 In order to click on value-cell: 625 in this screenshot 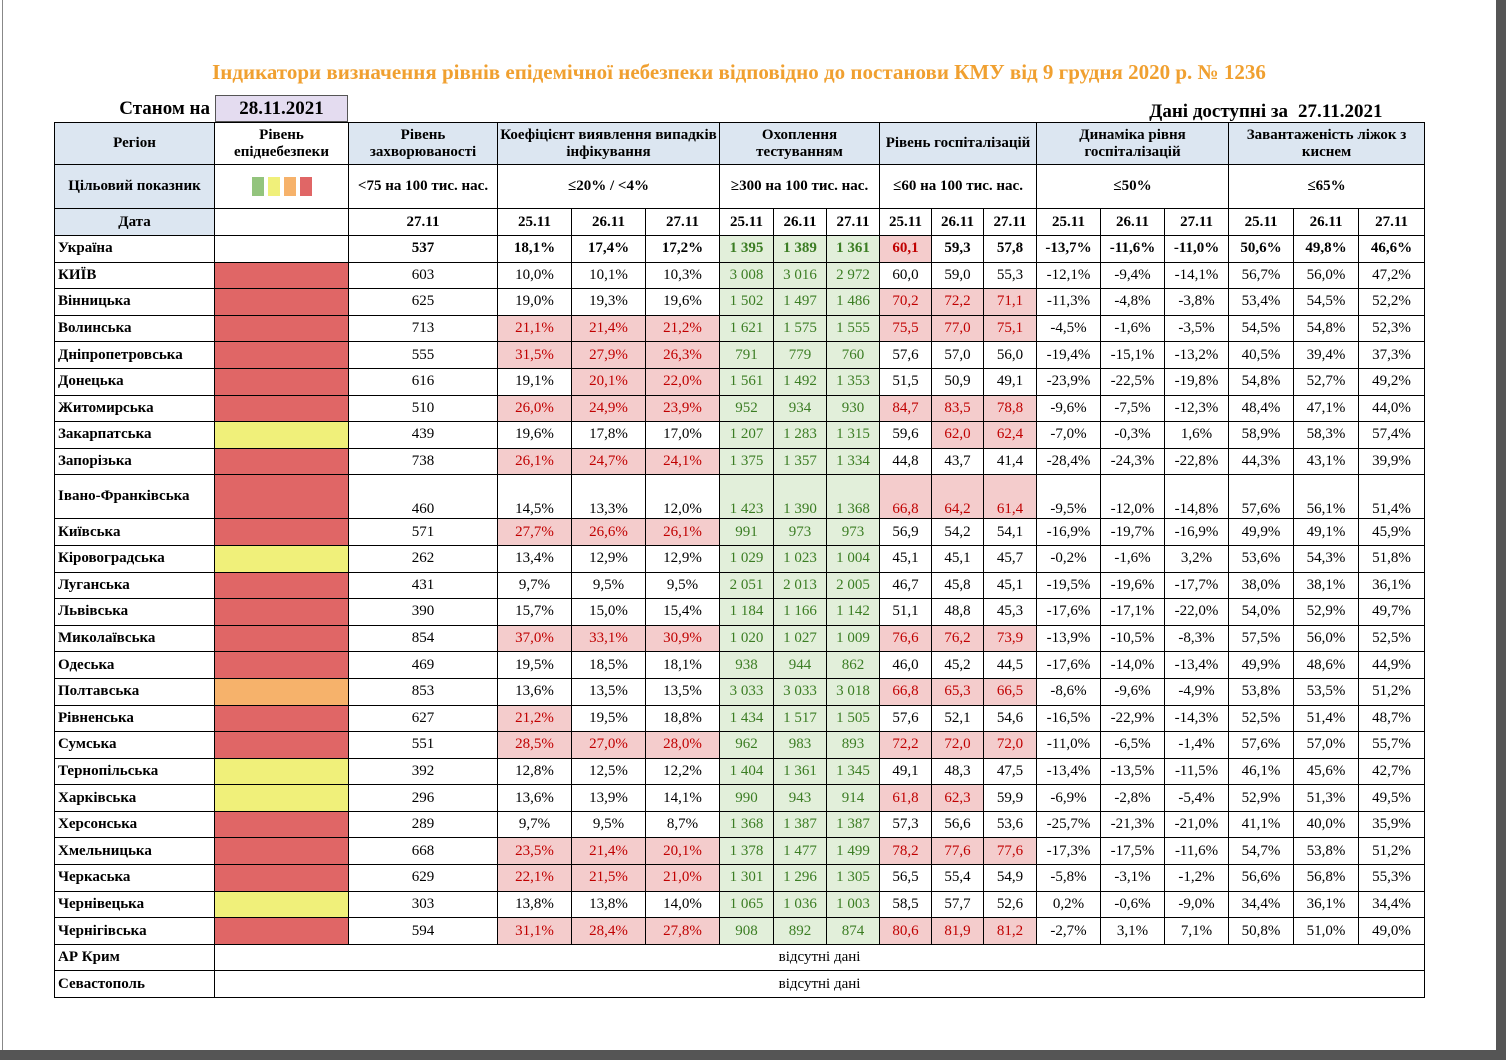, I will do `click(423, 302)`.